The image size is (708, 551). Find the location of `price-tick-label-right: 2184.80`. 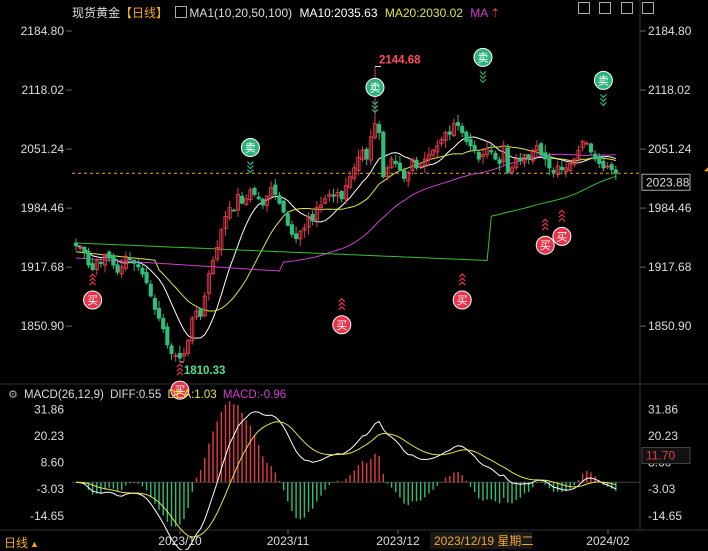

price-tick-label-right: 2184.80 is located at coordinates (670, 31).